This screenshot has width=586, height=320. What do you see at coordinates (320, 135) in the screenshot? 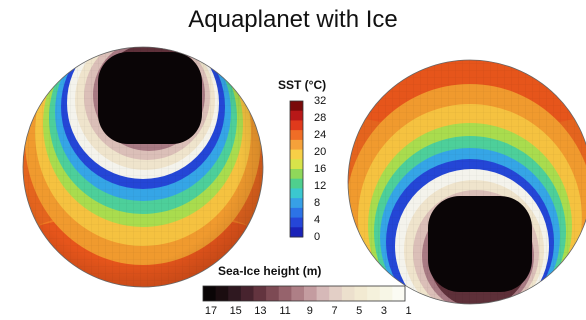
I see `sst-tick-label: 24` at bounding box center [320, 135].